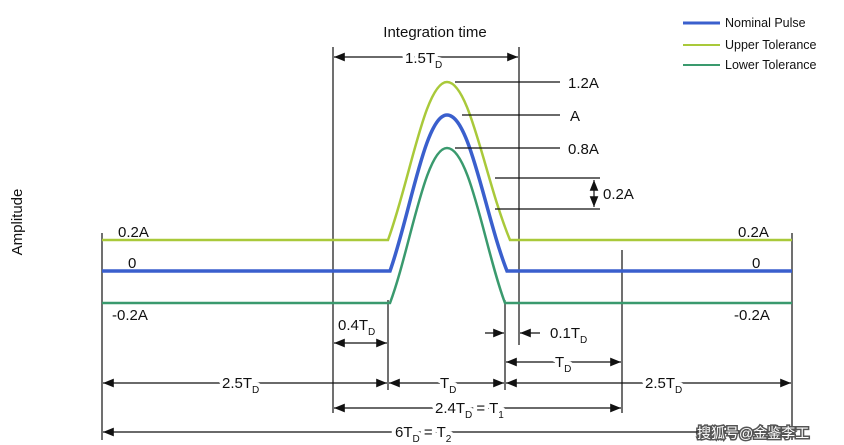 Image resolution: width=844 pixels, height=445 pixels. Describe the element at coordinates (568, 335) in the screenshot. I see `time-label: 0.1TD` at that location.